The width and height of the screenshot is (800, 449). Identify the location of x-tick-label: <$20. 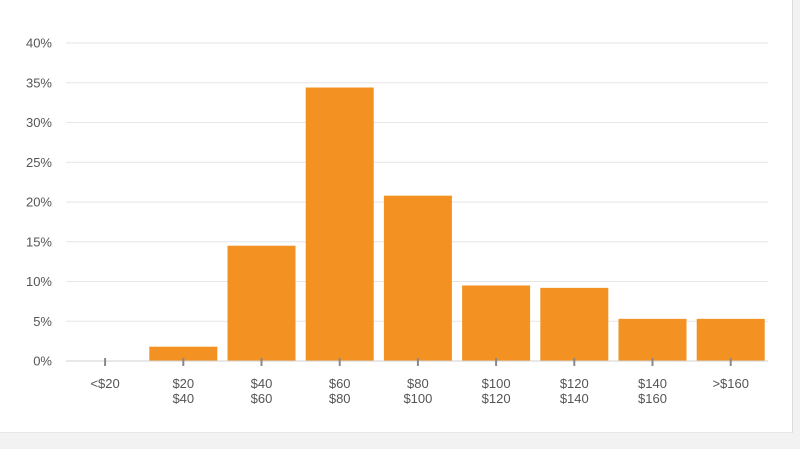
(104, 383).